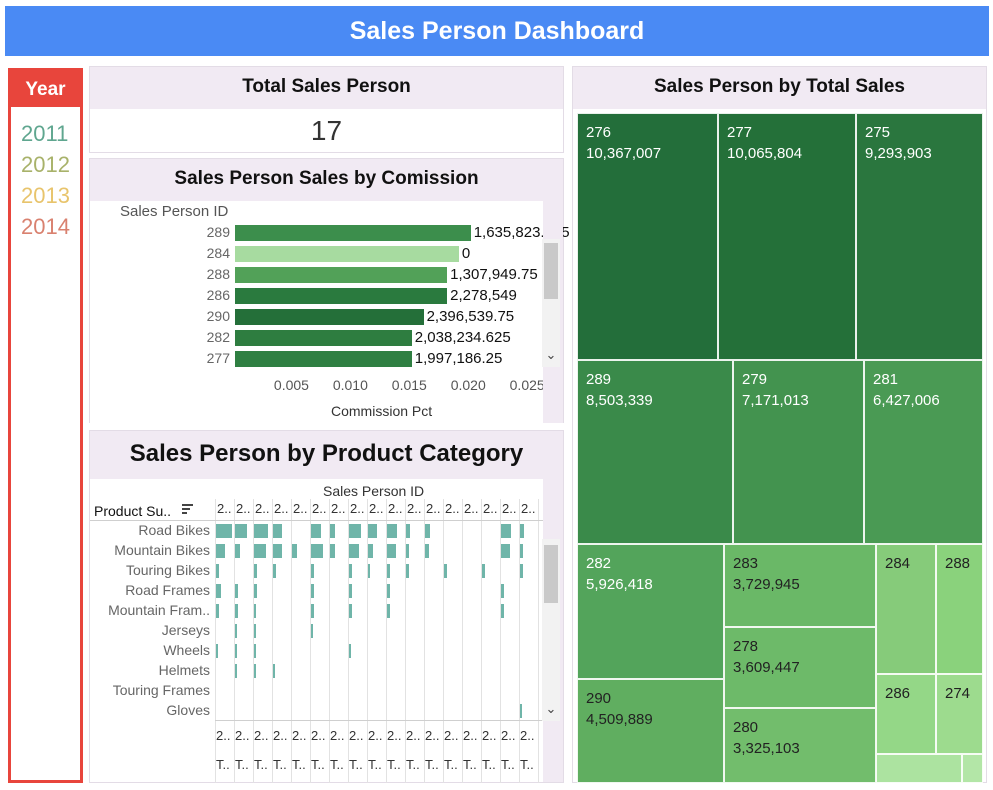 Image resolution: width=993 pixels, height=790 pixels. What do you see at coordinates (800, 745) in the screenshot?
I see `treemap-cell: 280 3,325,103` at bounding box center [800, 745].